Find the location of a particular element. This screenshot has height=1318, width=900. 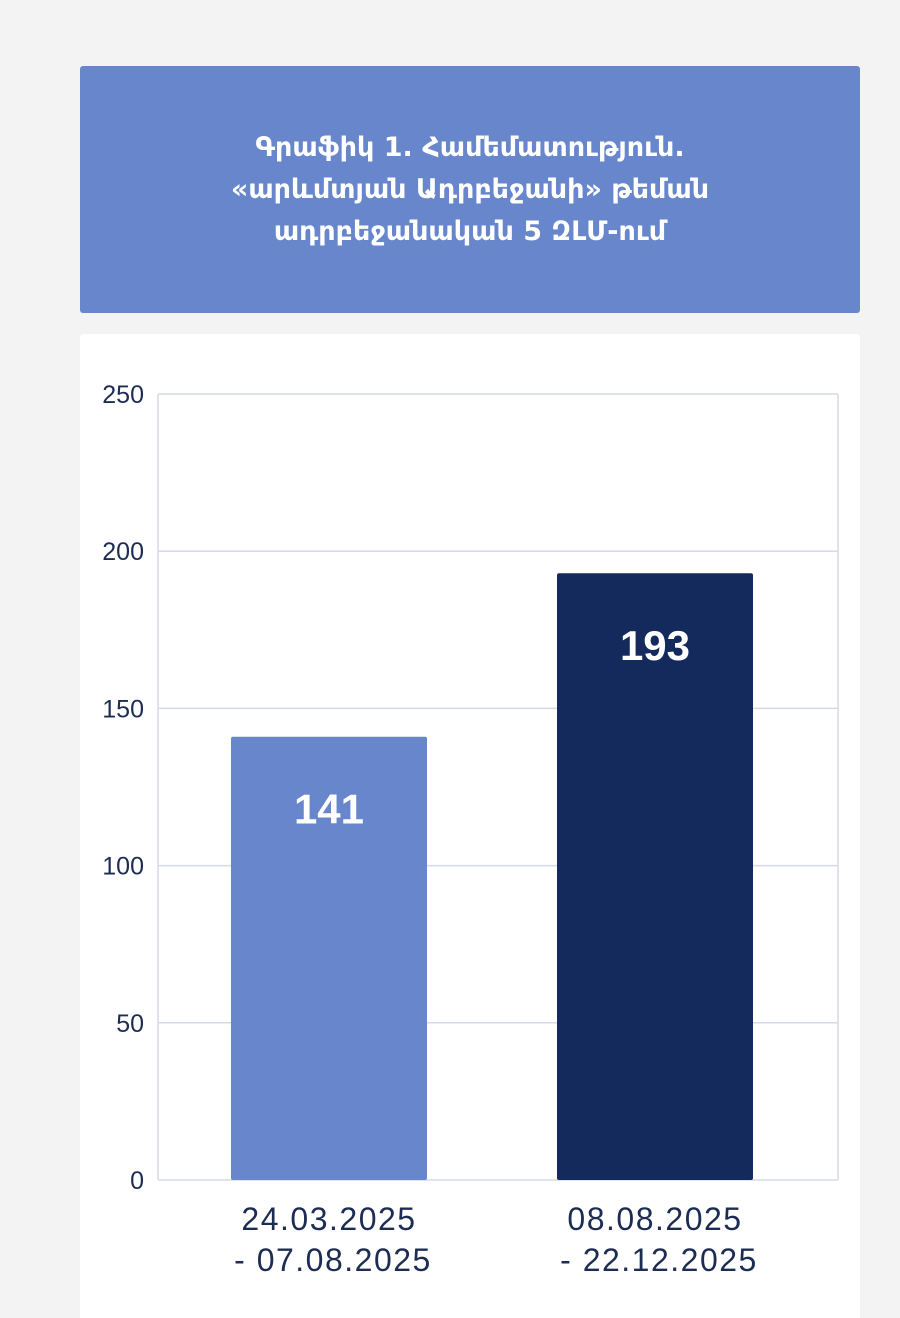

x-category-label-1-line-2: - 07.08.2025 is located at coordinates (333, 1260).